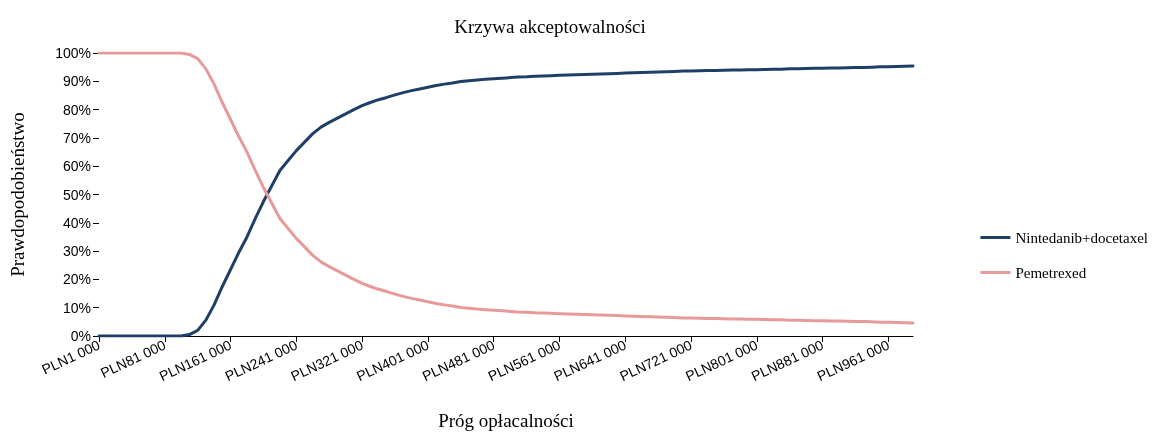 Image resolution: width=1163 pixels, height=435 pixels. I want to click on y-tick-label: 80%, so click(76, 109).